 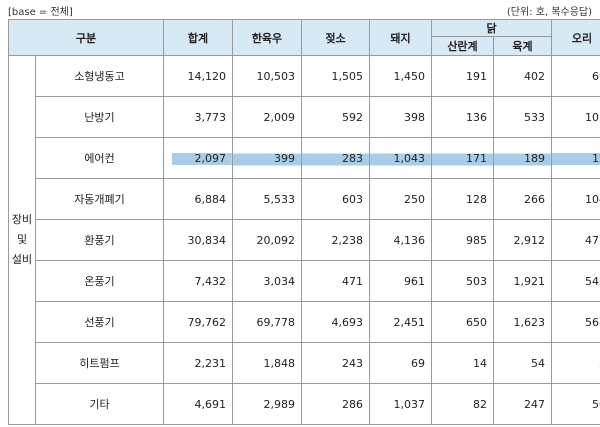 I want to click on header-duck: 오리, so click(x=575, y=37).